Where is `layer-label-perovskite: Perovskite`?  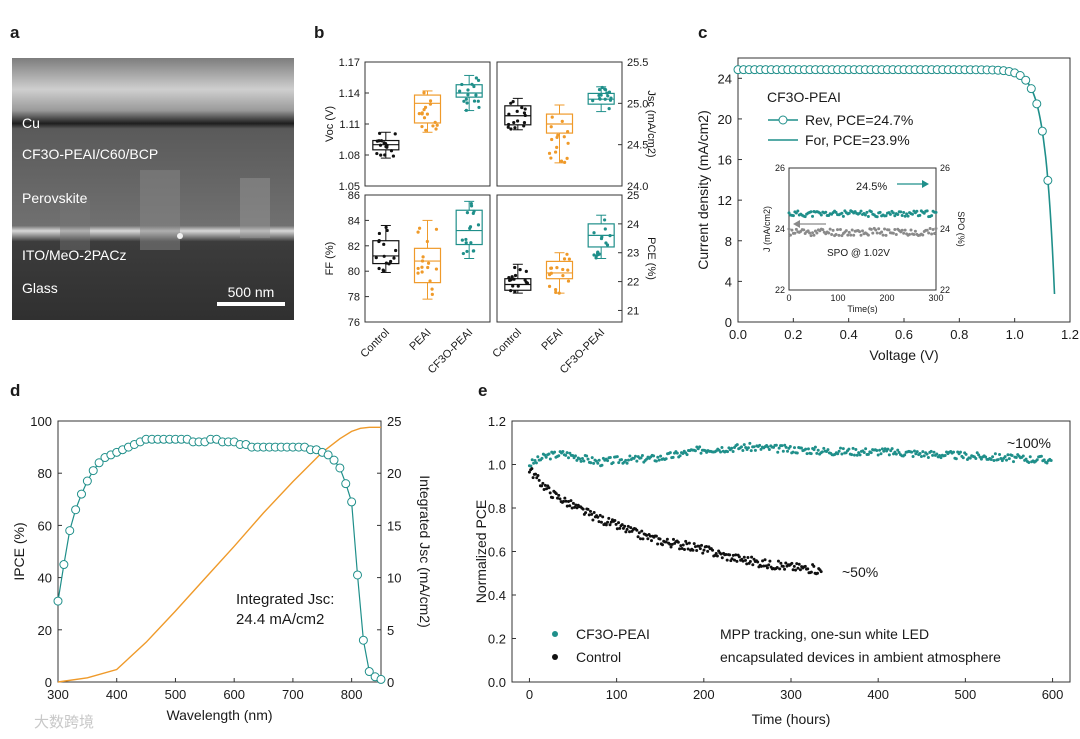
layer-label-perovskite: Perovskite is located at coordinates (55, 198).